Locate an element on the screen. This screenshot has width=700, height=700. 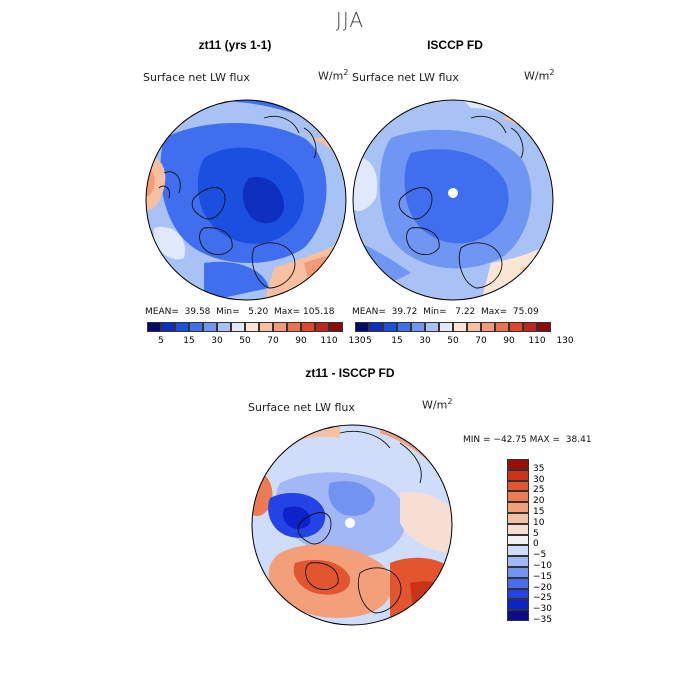
colorbar-obs is located at coordinates (453, 327).